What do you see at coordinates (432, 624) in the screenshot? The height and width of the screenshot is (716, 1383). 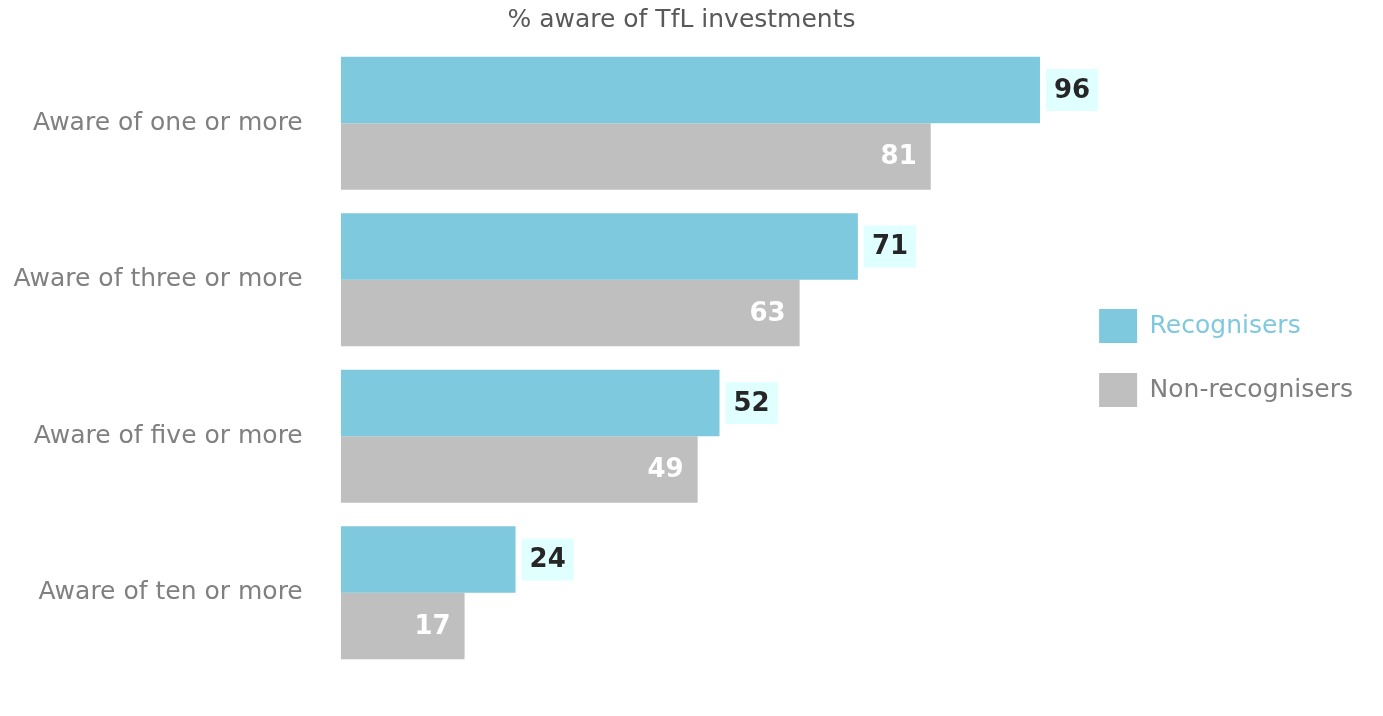 I see `data-label: 17` at bounding box center [432, 624].